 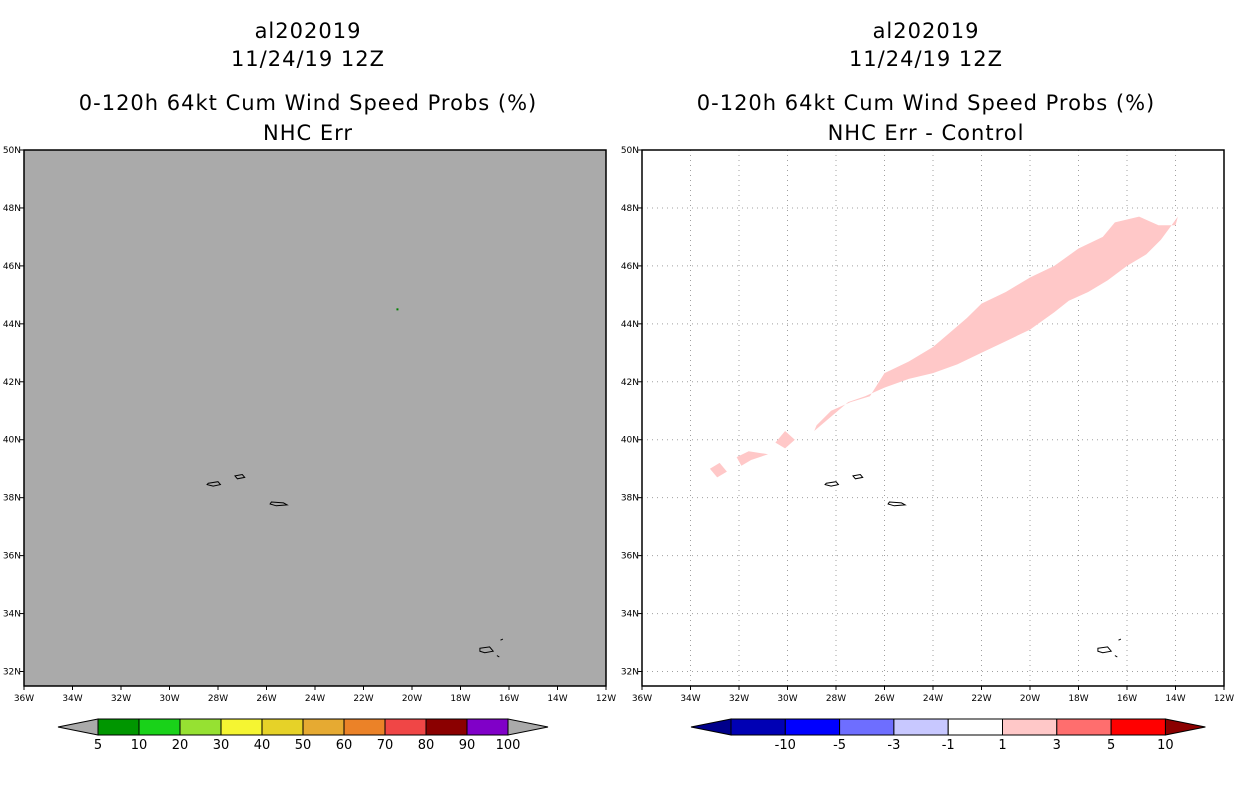 I want to click on right-title-line-2: 11/24/19 12Z, so click(x=926, y=59).